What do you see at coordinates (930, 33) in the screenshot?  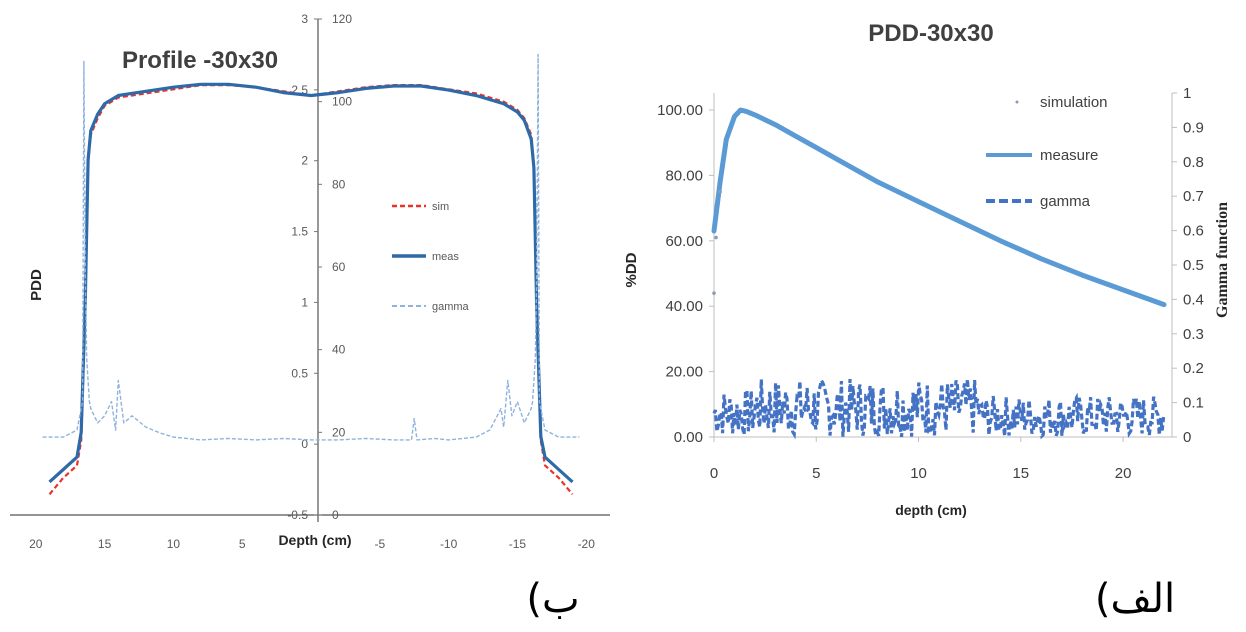 I see `pdd-chart-title: PDD-30x30` at bounding box center [930, 33].